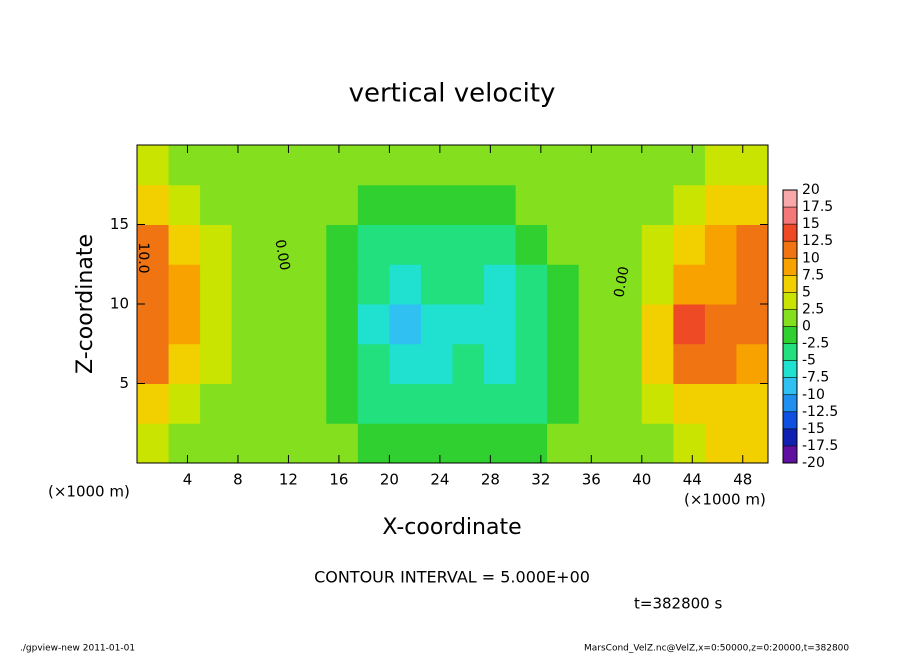 This screenshot has width=904, height=654. Describe the element at coordinates (811, 224) in the screenshot. I see `colorbar-label: 15` at that location.